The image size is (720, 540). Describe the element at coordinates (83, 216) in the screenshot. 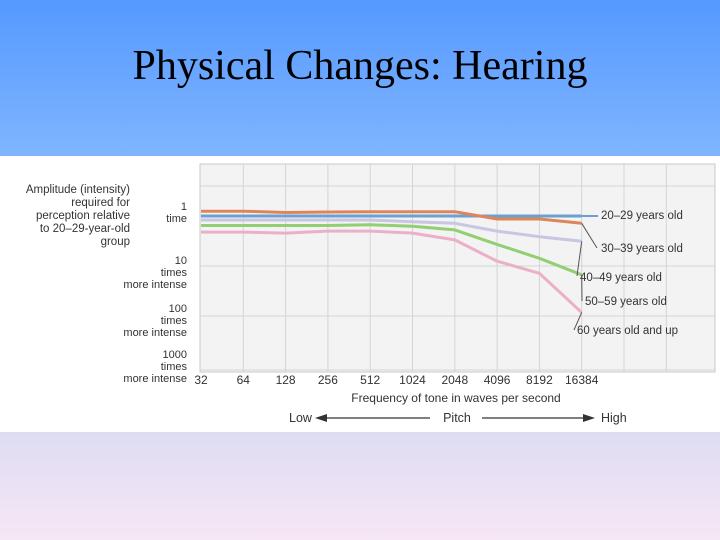

I see `y-axis-label-line: perception relative` at that location.